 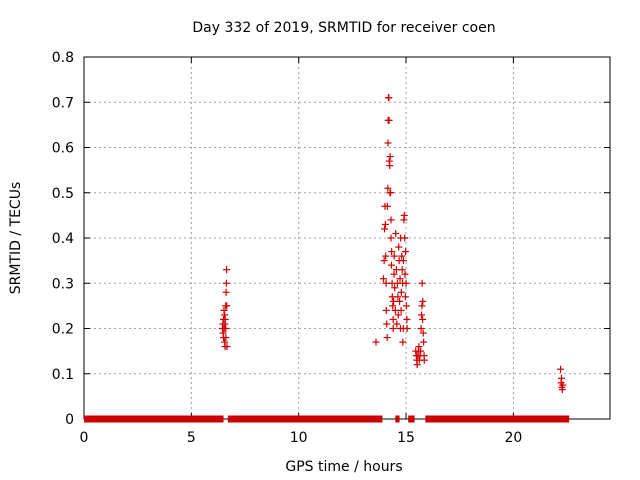 I want to click on x-tick-label: 10, so click(x=299, y=438).